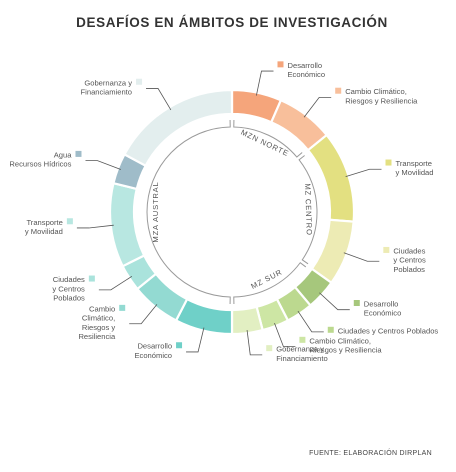 Image resolution: width=456 pixels, height=472 pixels. What do you see at coordinates (340, 340) in the screenshot?
I see `slice-label-6: Cambio Climático,` at bounding box center [340, 340].